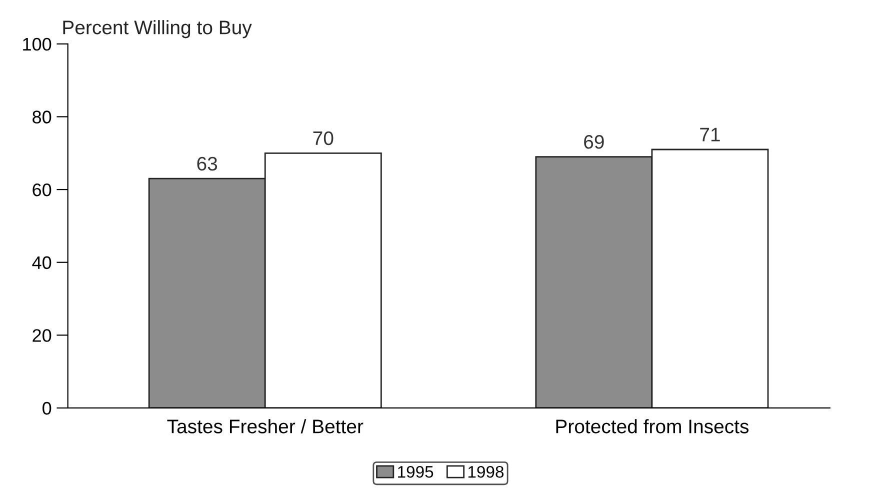  What do you see at coordinates (710, 135) in the screenshot?
I see `data-label: 71` at bounding box center [710, 135].